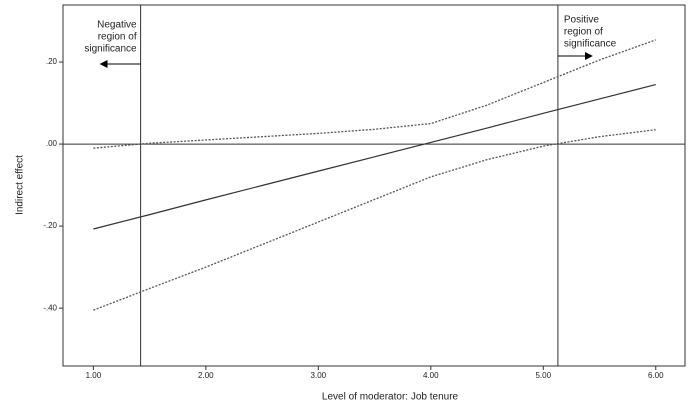  Describe the element at coordinates (117, 25) in the screenshot. I see `annotation-text: Negative` at that location.